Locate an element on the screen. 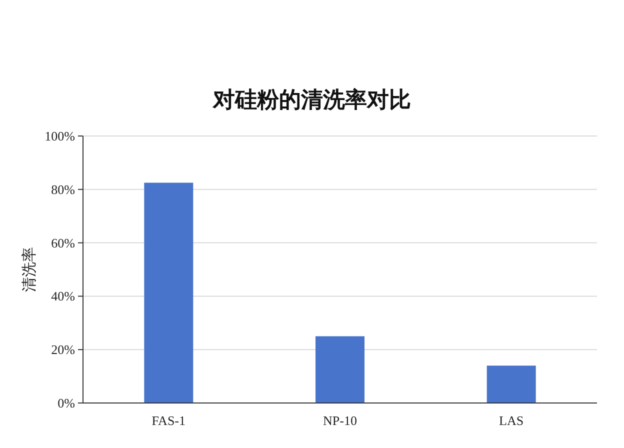 This screenshot has width=624, height=448. x-tick-label: NP-10 is located at coordinates (340, 420).